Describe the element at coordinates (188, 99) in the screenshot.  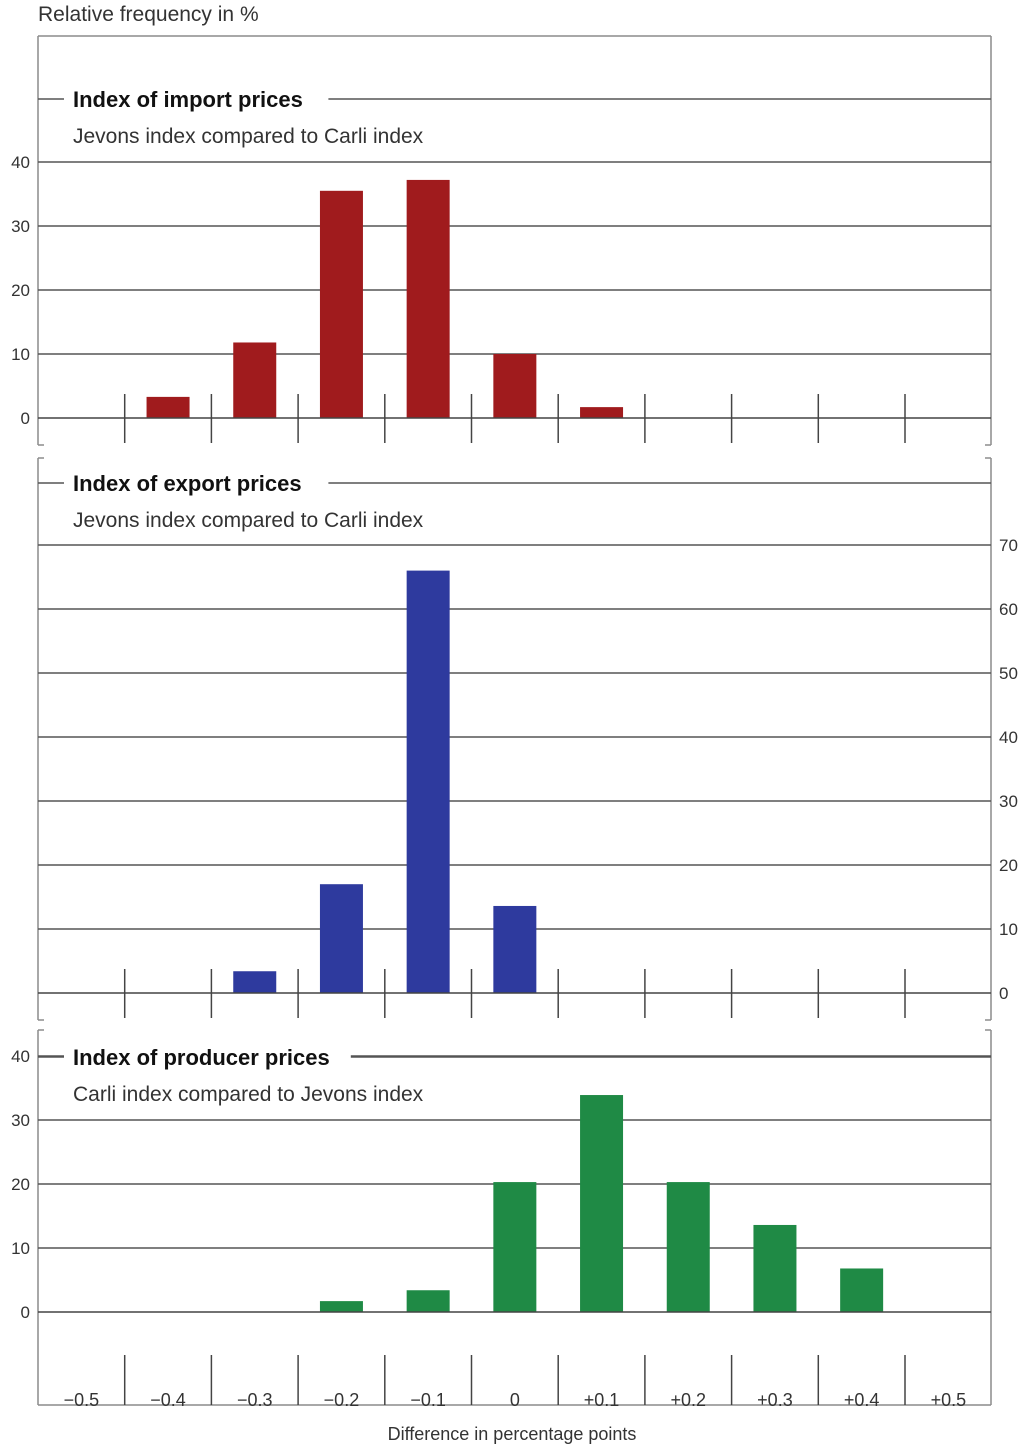
I see `panel-title: Index of import prices` at that location.